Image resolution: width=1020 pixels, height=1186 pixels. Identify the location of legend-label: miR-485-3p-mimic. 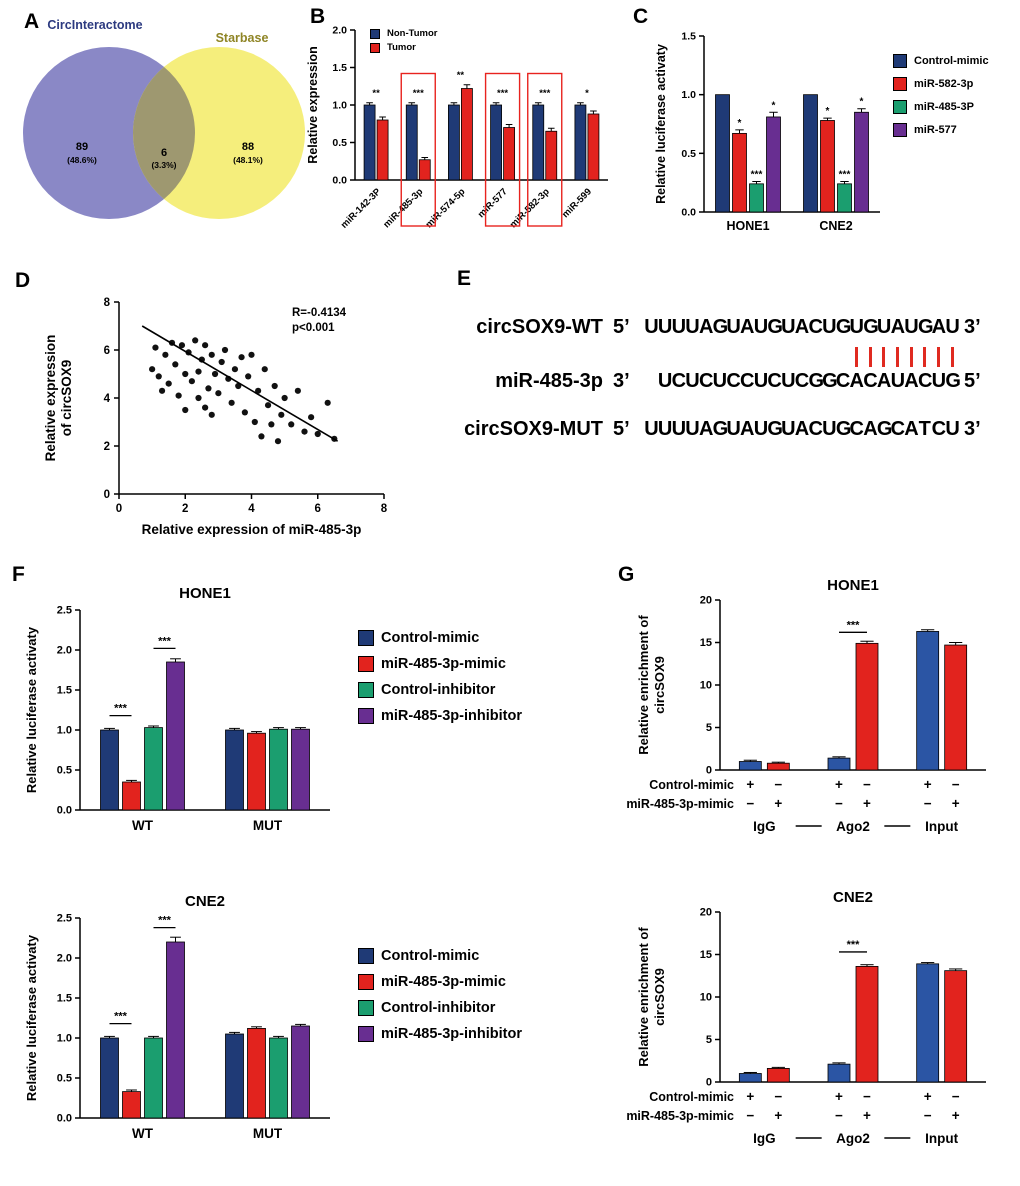
(443, 664).